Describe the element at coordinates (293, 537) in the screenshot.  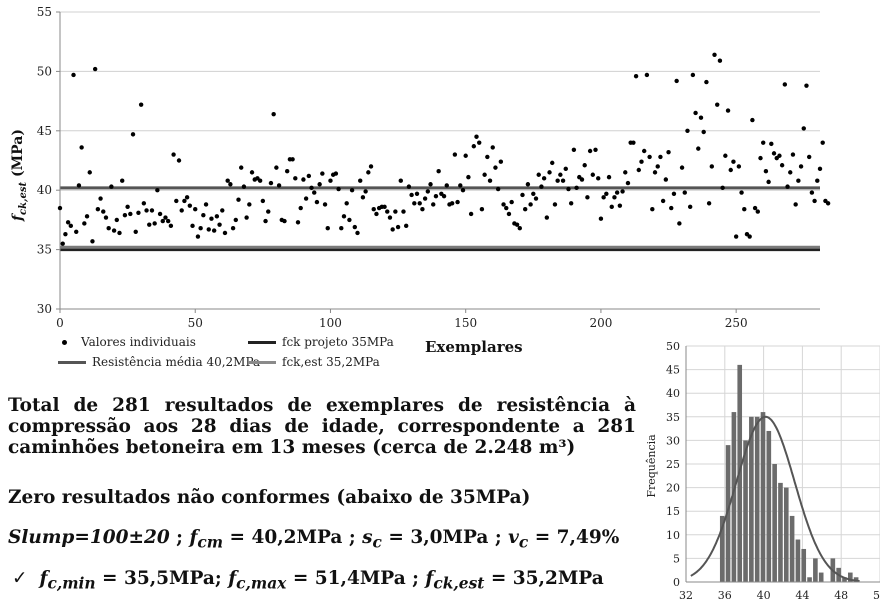
I see `fcm-value: = 40,2MPa ;` at that location.